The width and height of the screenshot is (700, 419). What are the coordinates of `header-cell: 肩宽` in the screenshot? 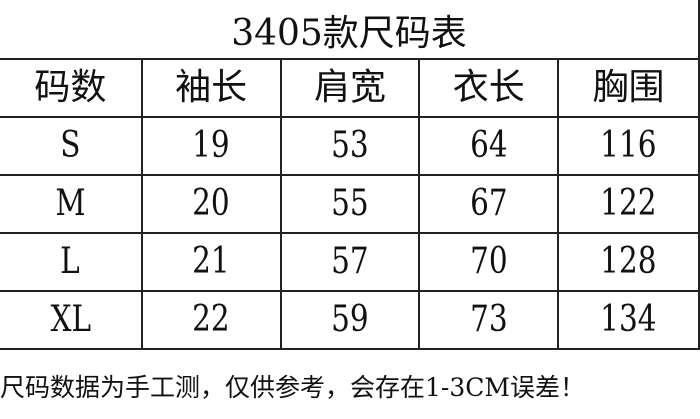 It's located at (350, 88).